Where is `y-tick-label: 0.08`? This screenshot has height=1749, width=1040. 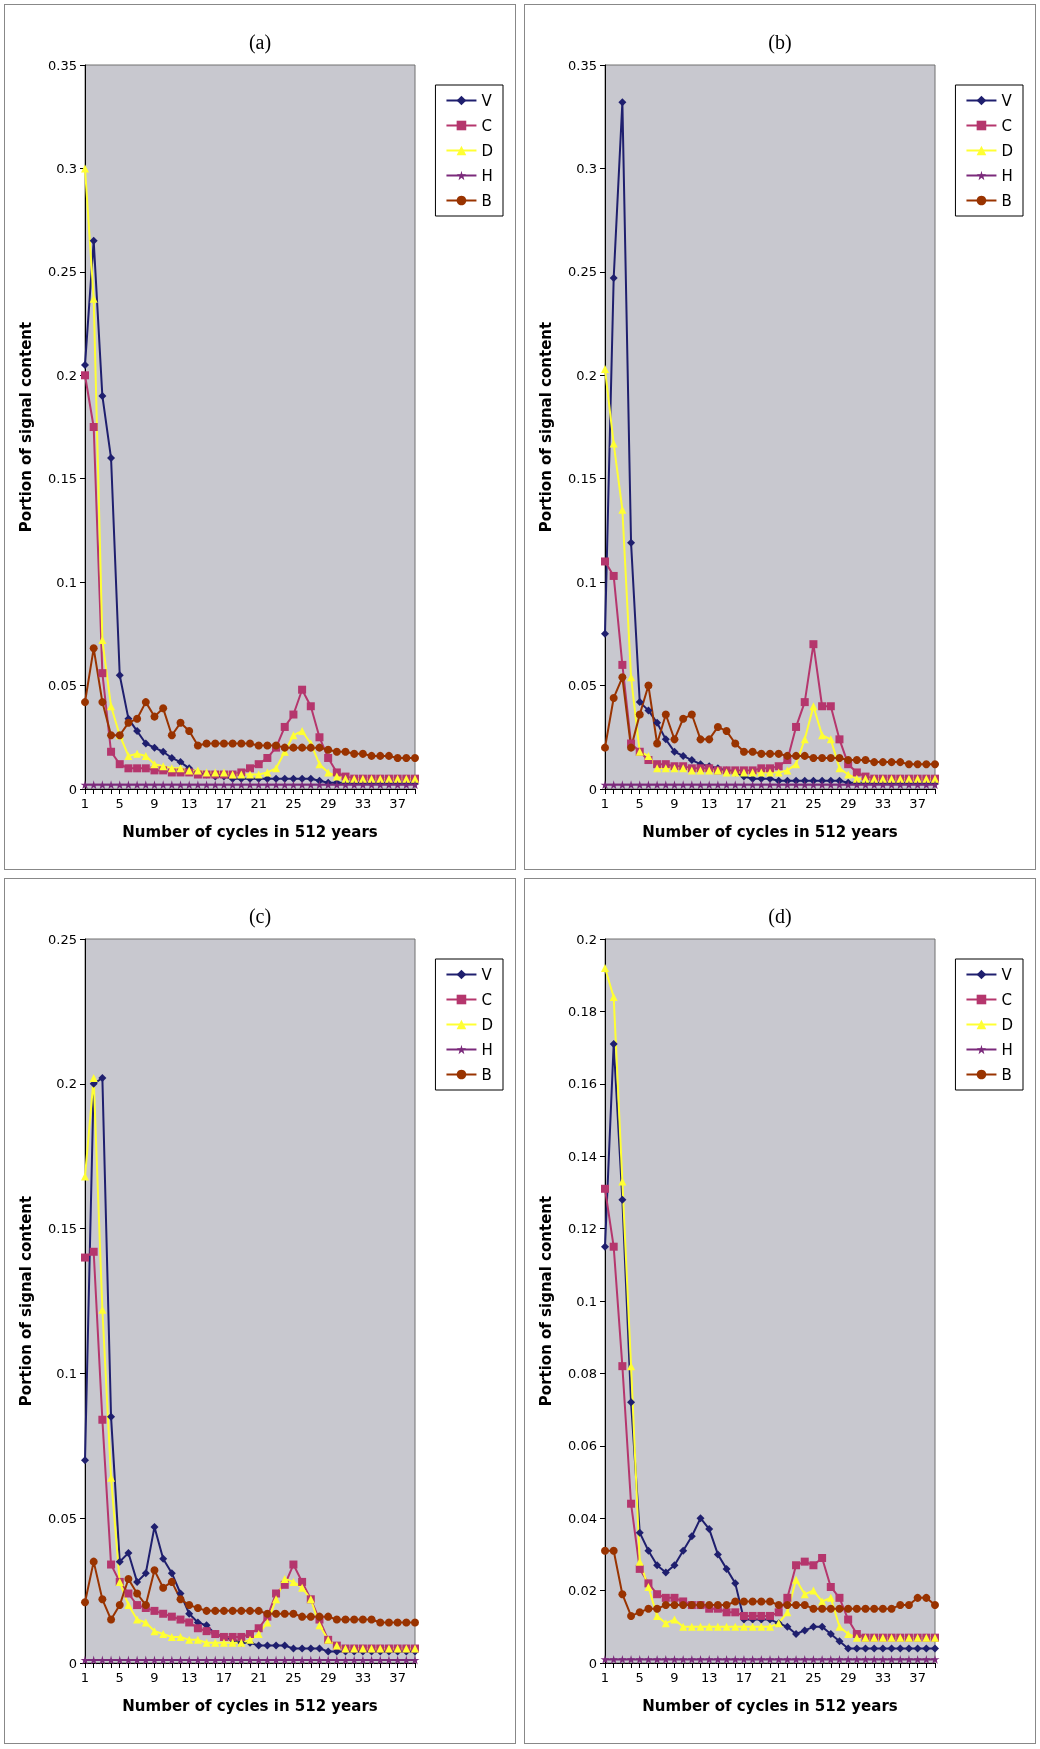 y-tick-label: 0.08 is located at coordinates (582, 1373).